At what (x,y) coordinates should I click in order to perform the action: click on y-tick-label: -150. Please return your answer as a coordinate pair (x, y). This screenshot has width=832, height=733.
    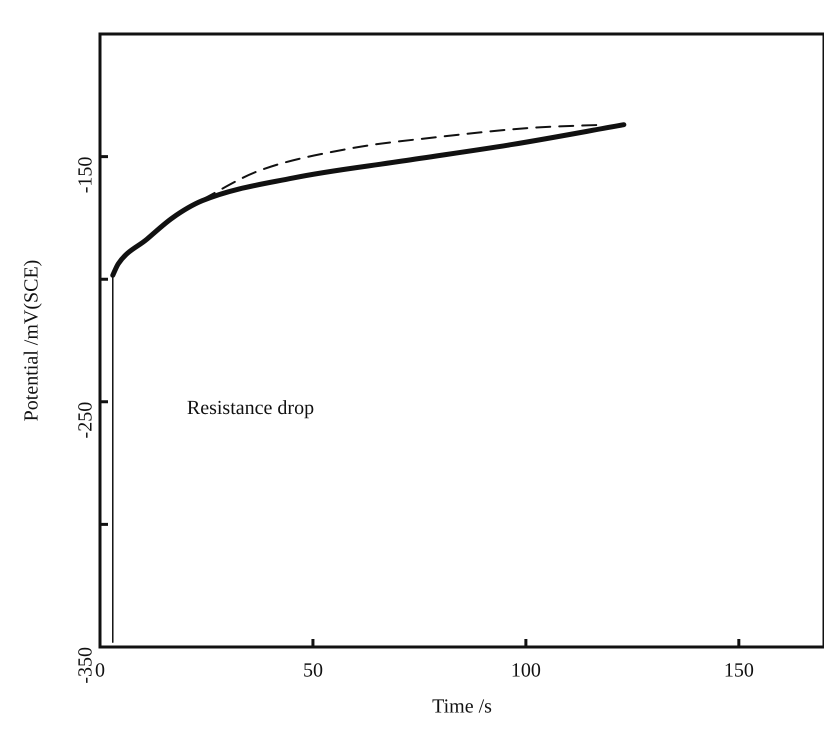
    Looking at the image, I should click on (85, 175).